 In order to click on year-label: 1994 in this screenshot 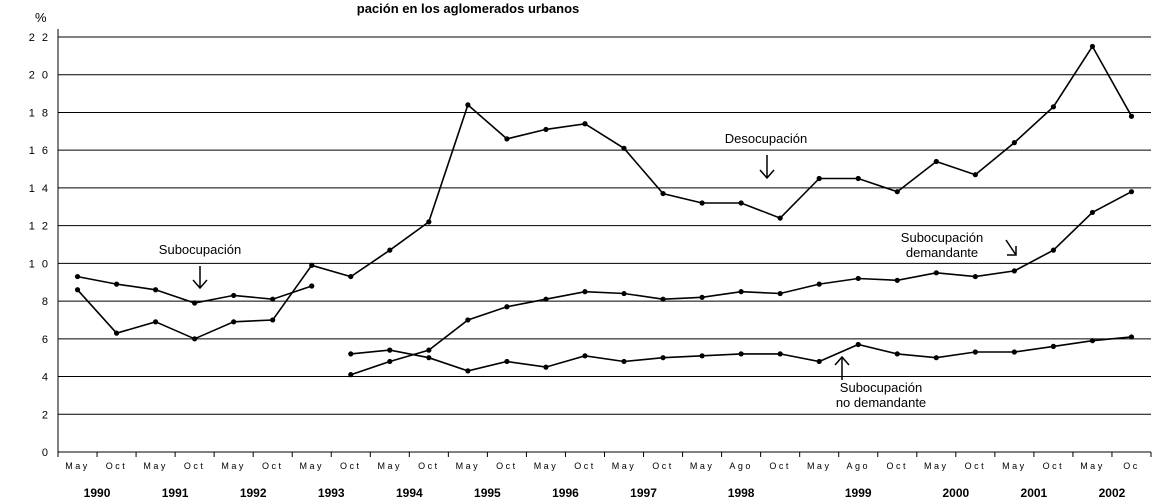, I will do `click(409, 493)`.